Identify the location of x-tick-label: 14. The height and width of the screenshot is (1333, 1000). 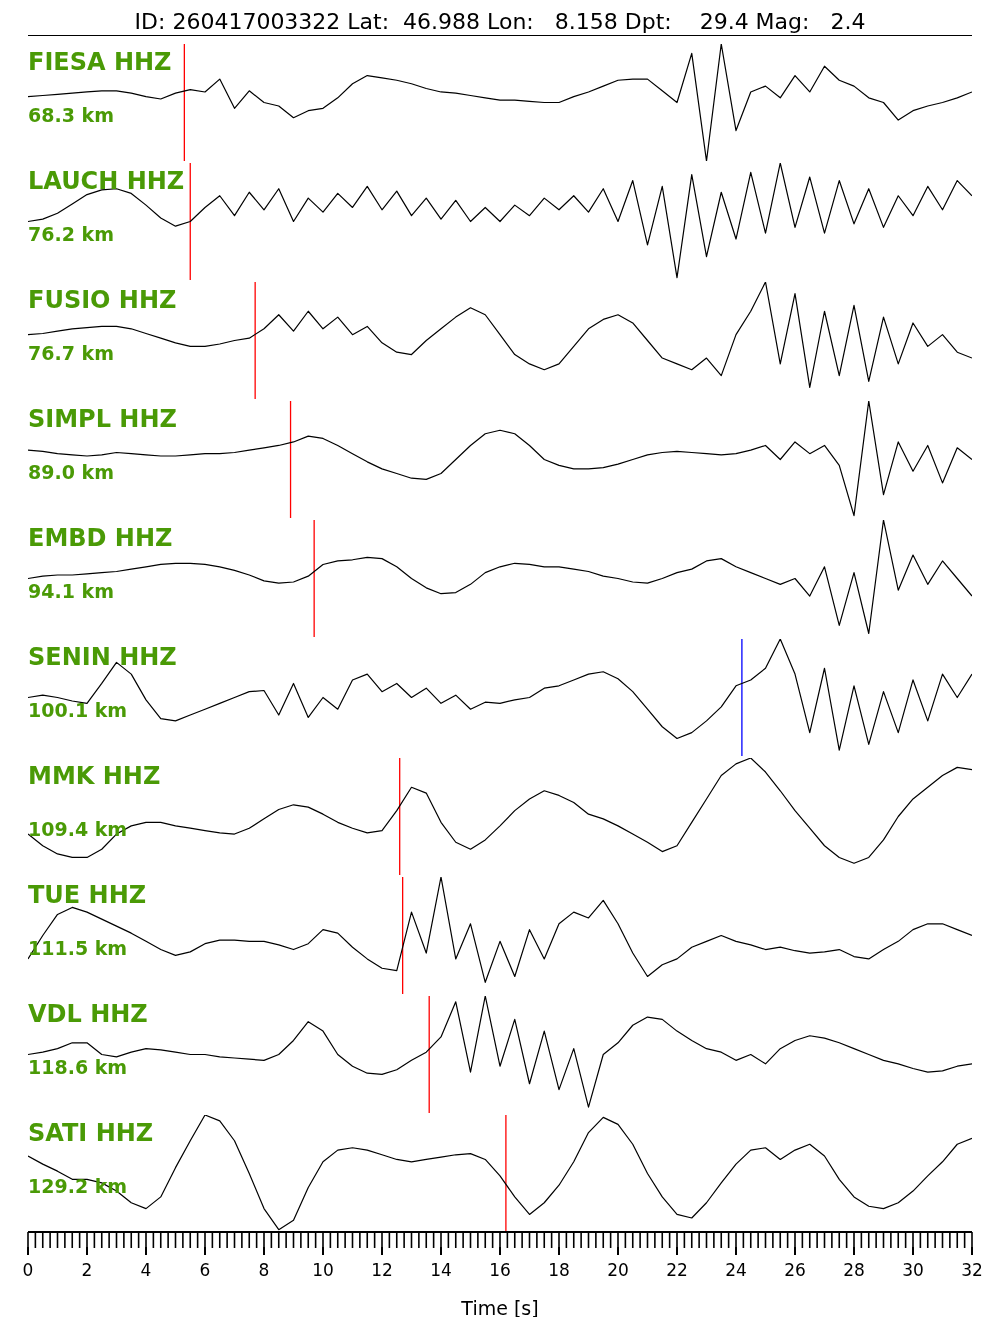
(441, 1270).